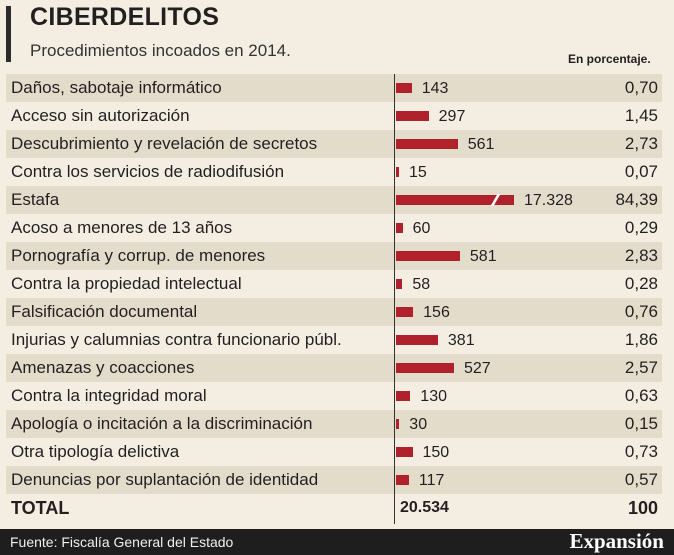  I want to click on percentage-value: 2,83, so click(641, 255).